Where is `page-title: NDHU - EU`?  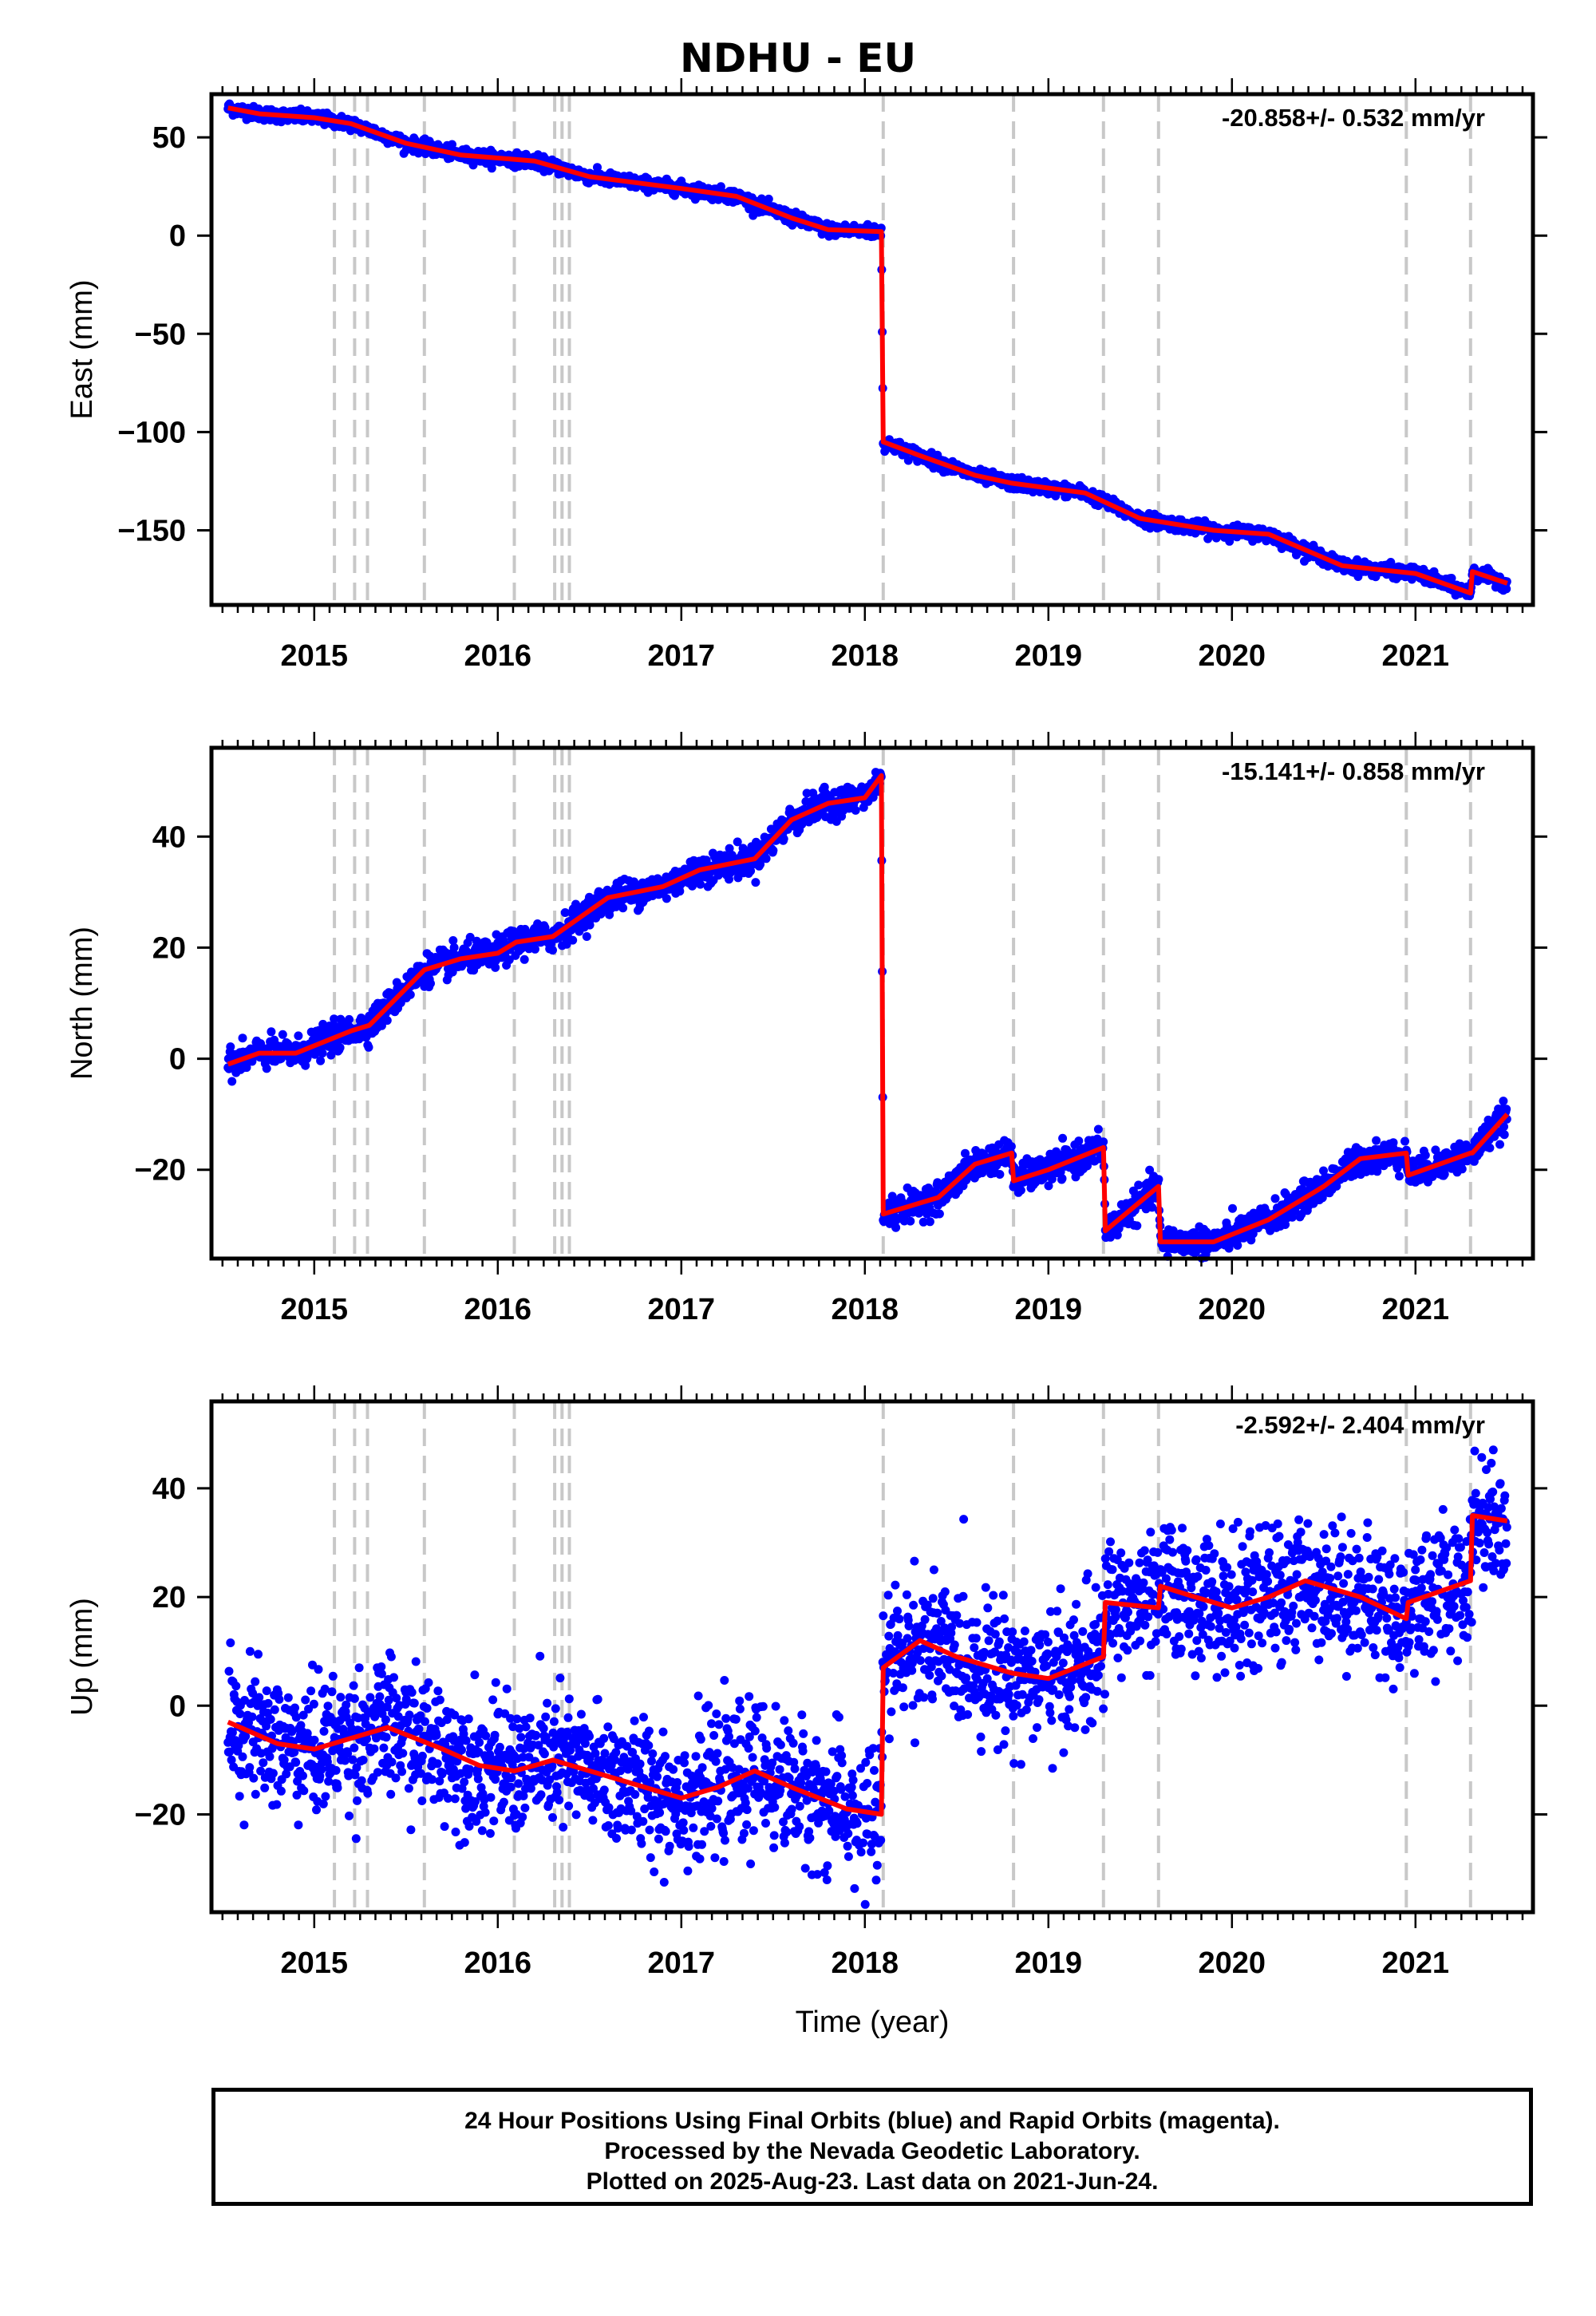
page-title: NDHU - EU is located at coordinates (798, 58).